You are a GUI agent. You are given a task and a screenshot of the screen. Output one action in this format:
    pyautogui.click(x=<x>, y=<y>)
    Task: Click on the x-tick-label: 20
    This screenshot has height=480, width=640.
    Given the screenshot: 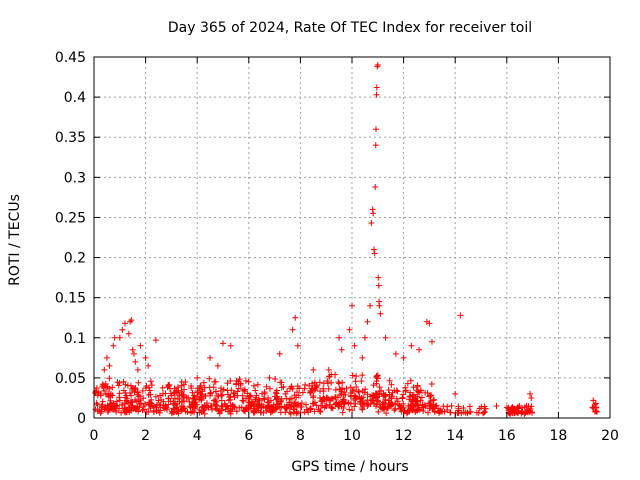 What is the action you would take?
    pyautogui.click(x=610, y=436)
    